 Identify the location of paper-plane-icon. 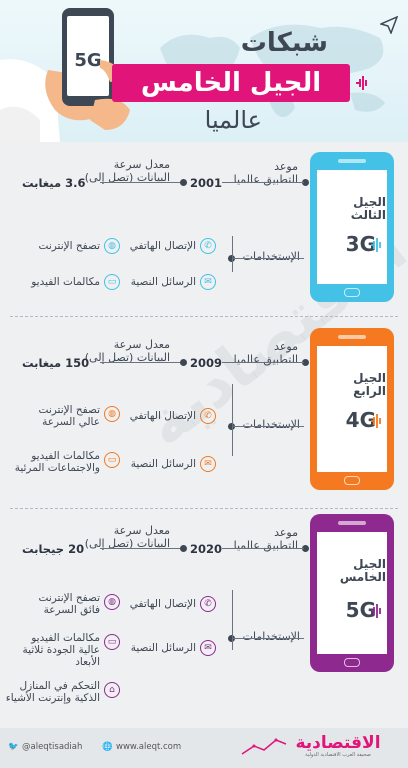
(389, 25).